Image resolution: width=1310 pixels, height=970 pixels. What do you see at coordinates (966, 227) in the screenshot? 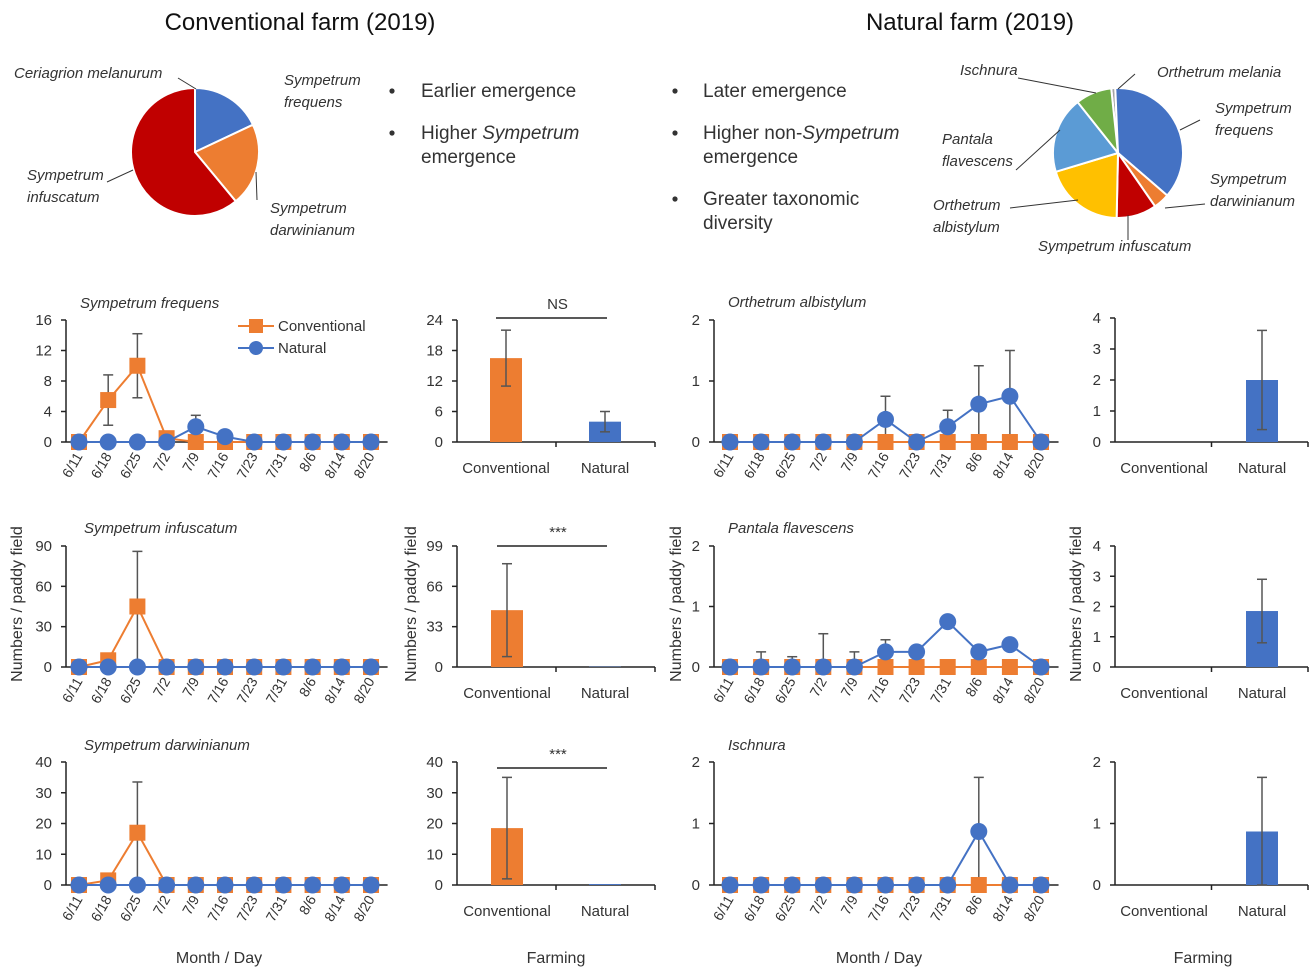
I see `pie-label-o-albistylum-2: albistylum` at bounding box center [966, 227].